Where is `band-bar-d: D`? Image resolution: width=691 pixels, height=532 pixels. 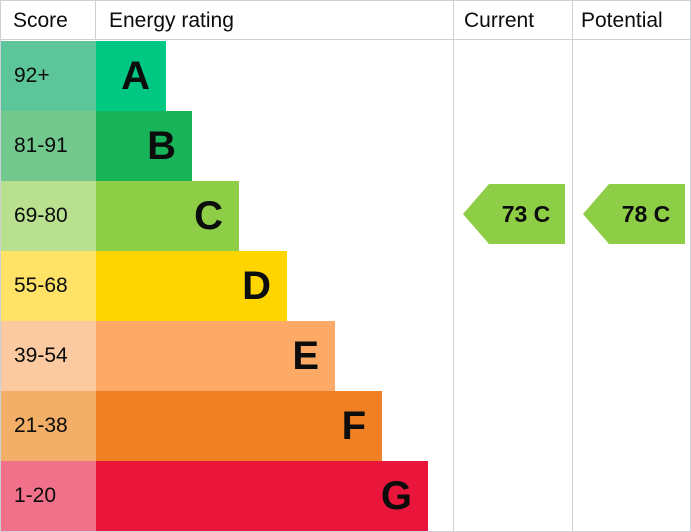
band-bar-d: D is located at coordinates (191, 286).